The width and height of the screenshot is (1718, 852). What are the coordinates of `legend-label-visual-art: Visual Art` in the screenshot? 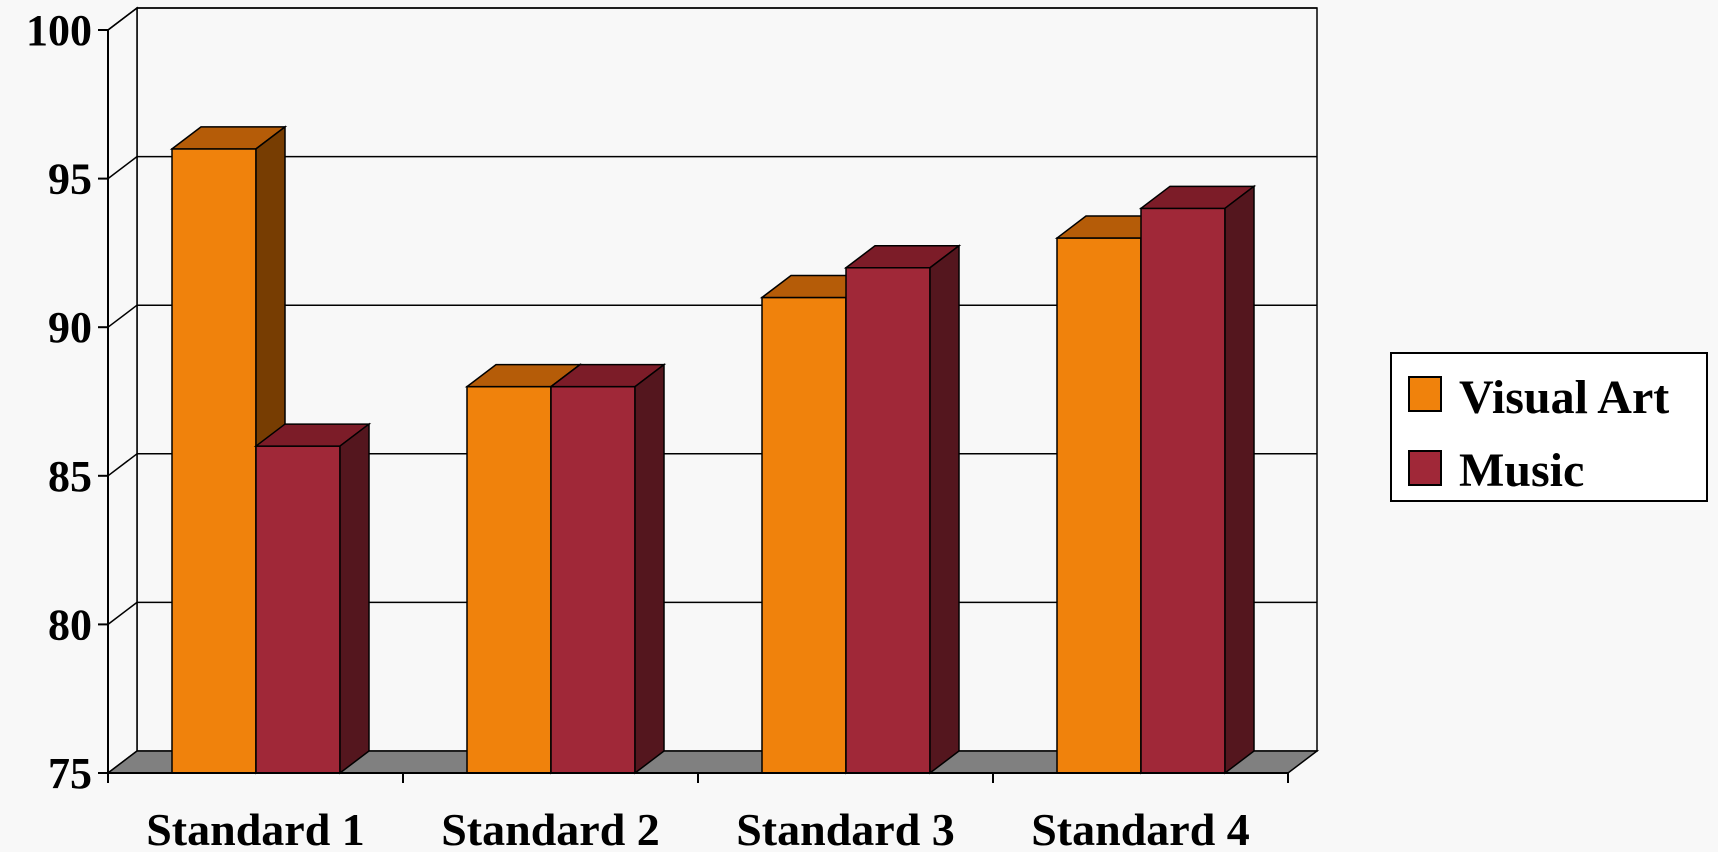 It's located at (1564, 397).